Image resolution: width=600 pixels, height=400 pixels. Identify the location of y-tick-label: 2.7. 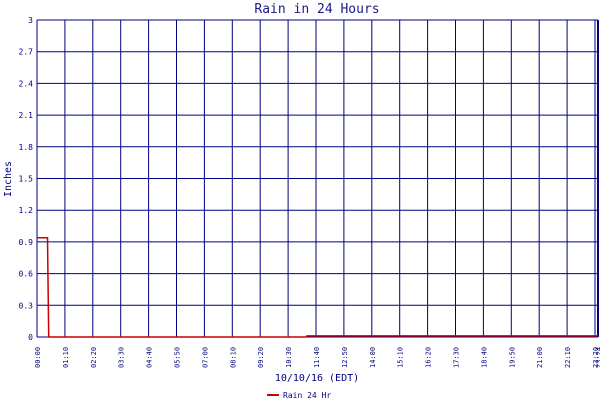
(26, 52).